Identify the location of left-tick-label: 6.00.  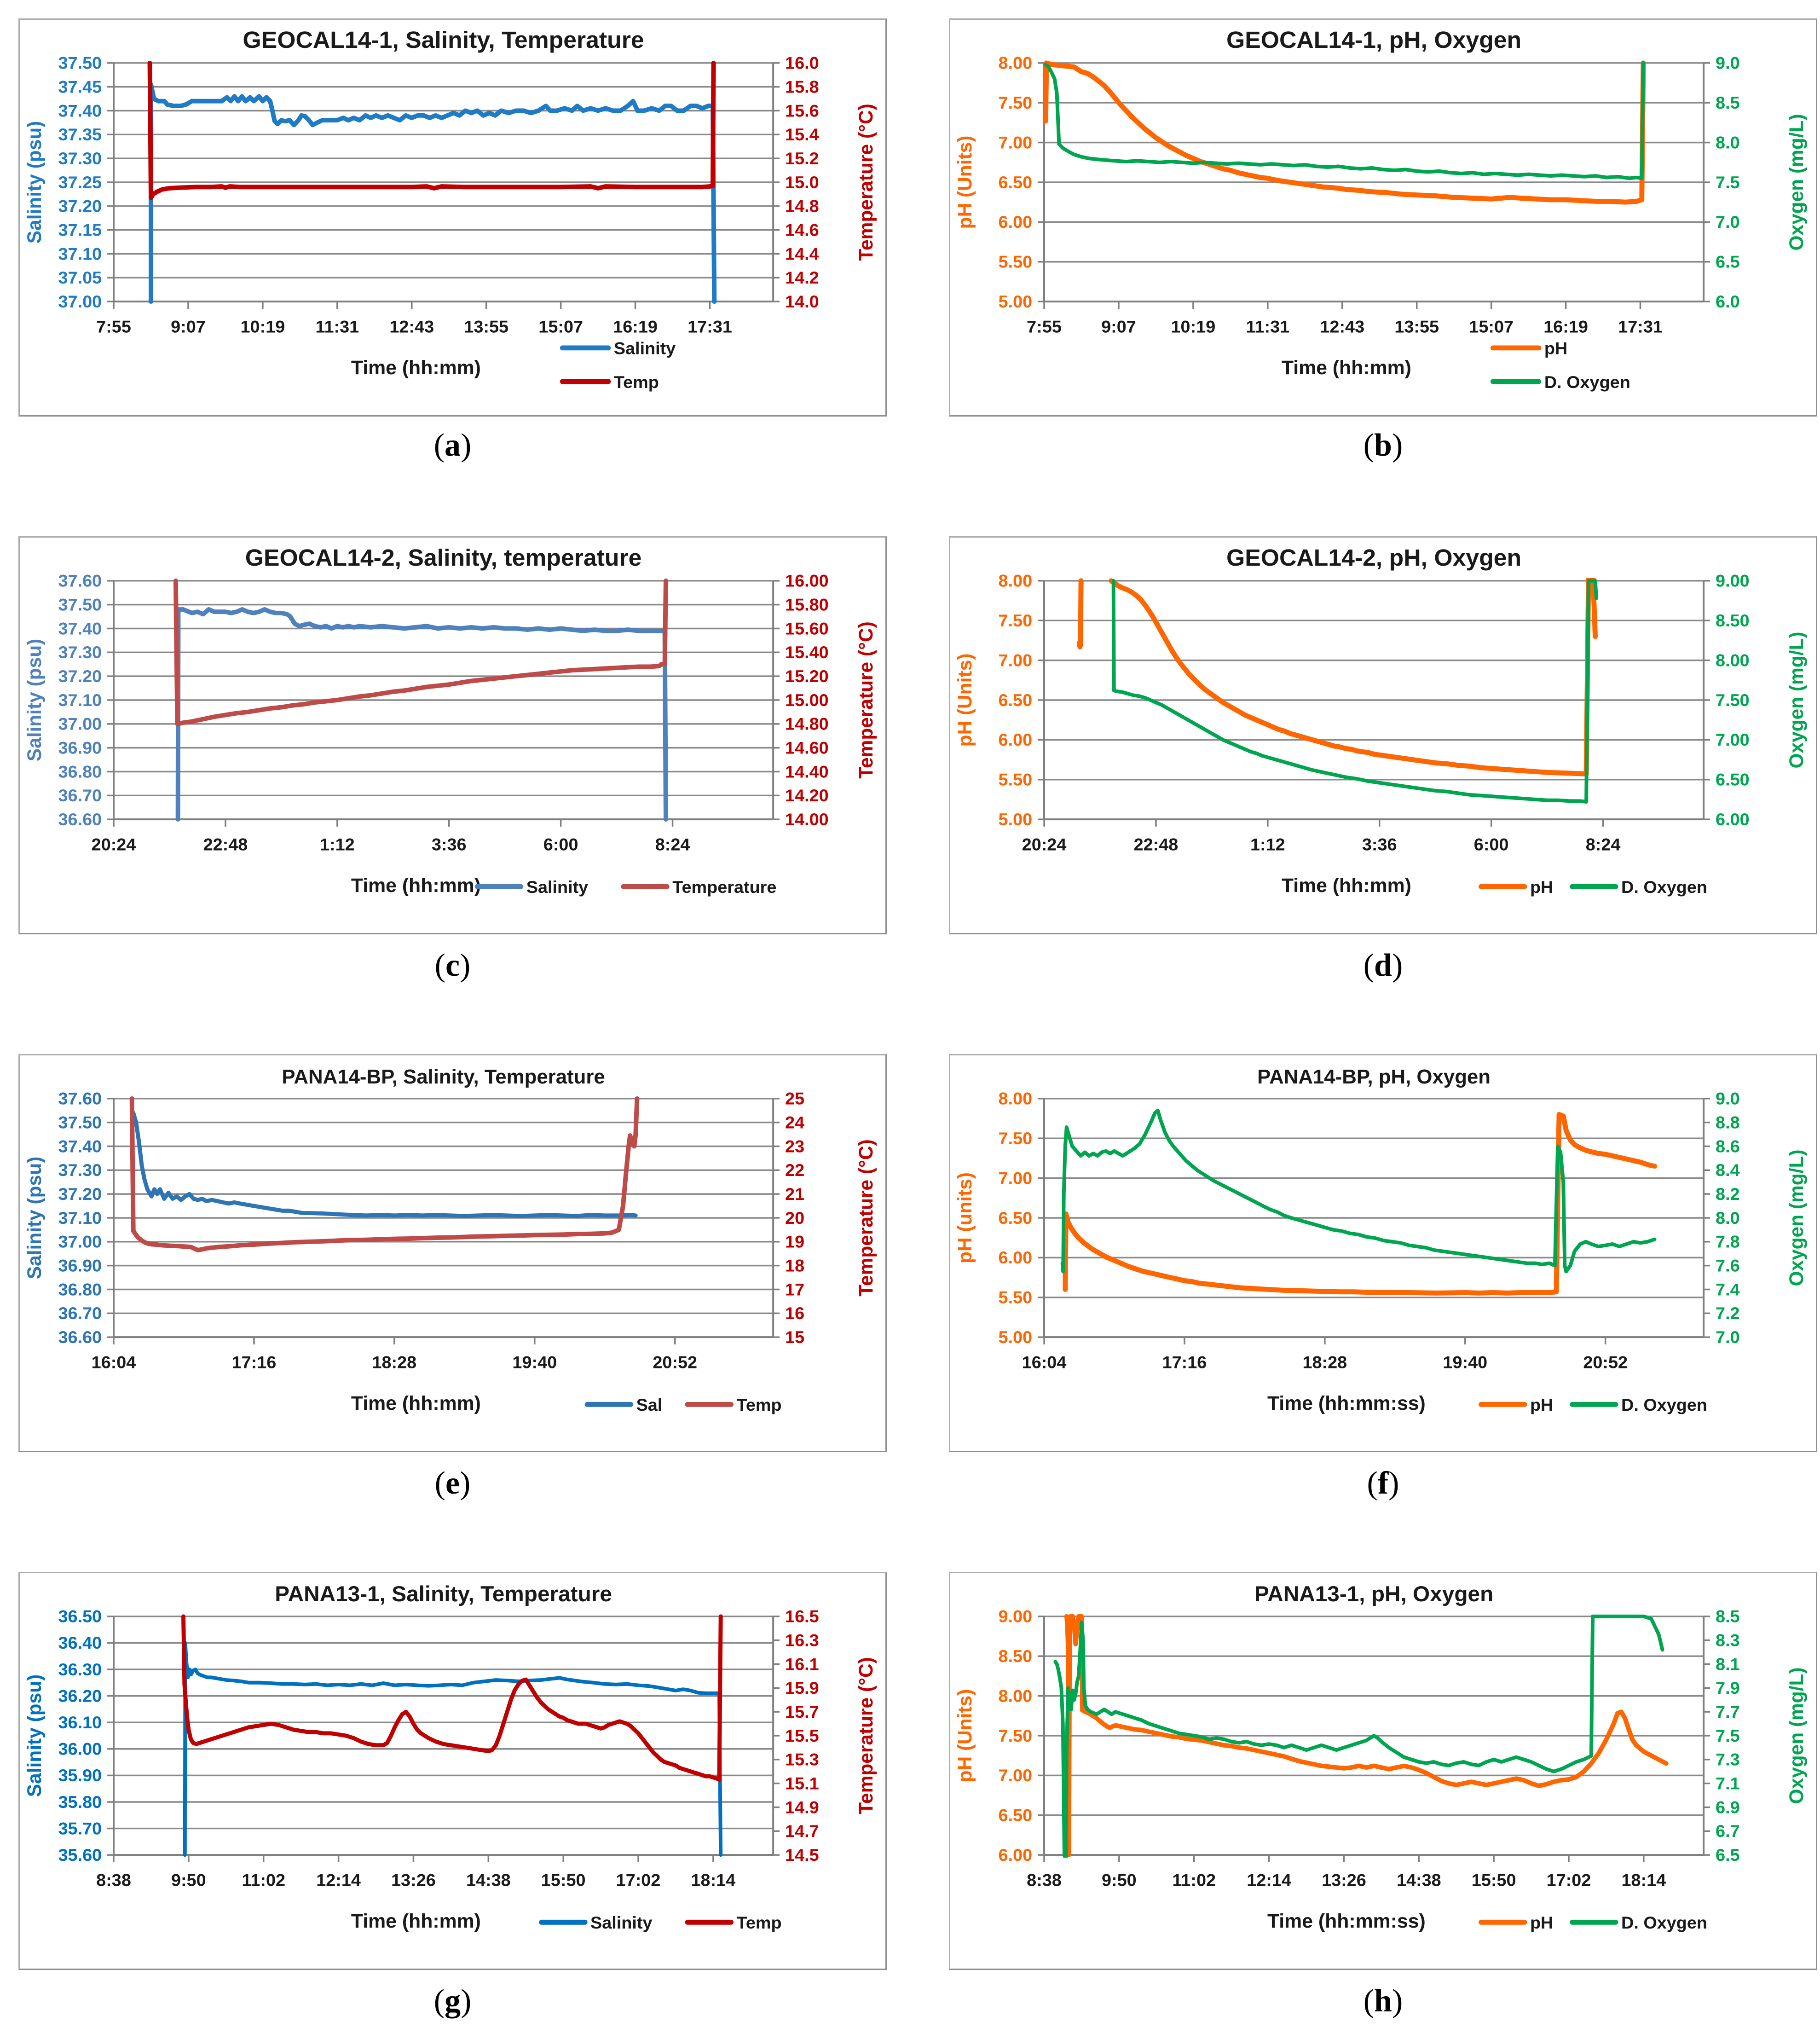
(1016, 1855).